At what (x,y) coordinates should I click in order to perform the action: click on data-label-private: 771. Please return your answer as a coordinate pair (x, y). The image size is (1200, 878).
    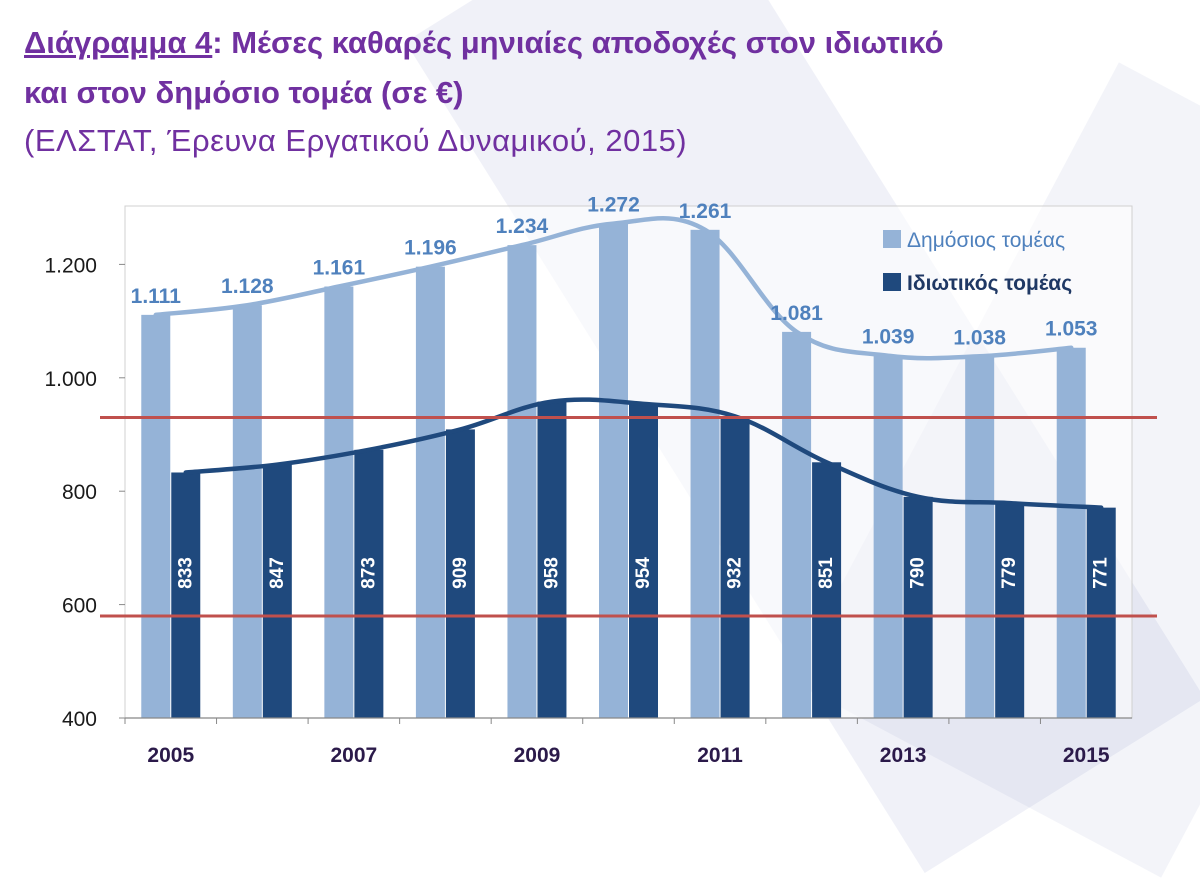
    Looking at the image, I should click on (1101, 573).